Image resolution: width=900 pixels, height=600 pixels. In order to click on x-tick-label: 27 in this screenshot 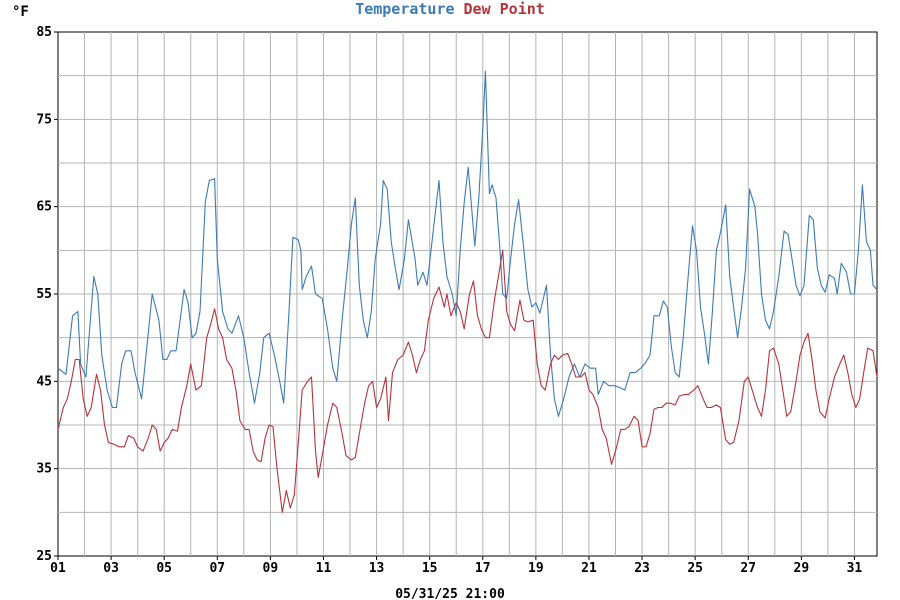, I will do `click(748, 568)`.